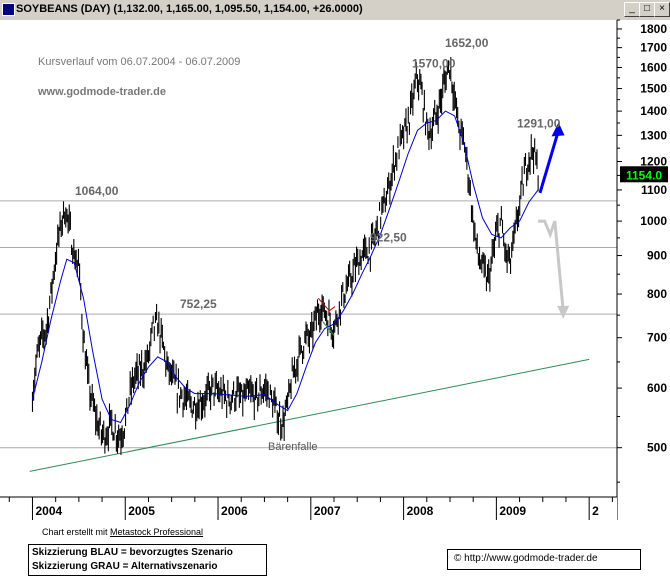 Image resolution: width=670 pixels, height=578 pixels. What do you see at coordinates (48, 511) in the screenshot?
I see `x-tick-label: 2004` at bounding box center [48, 511].